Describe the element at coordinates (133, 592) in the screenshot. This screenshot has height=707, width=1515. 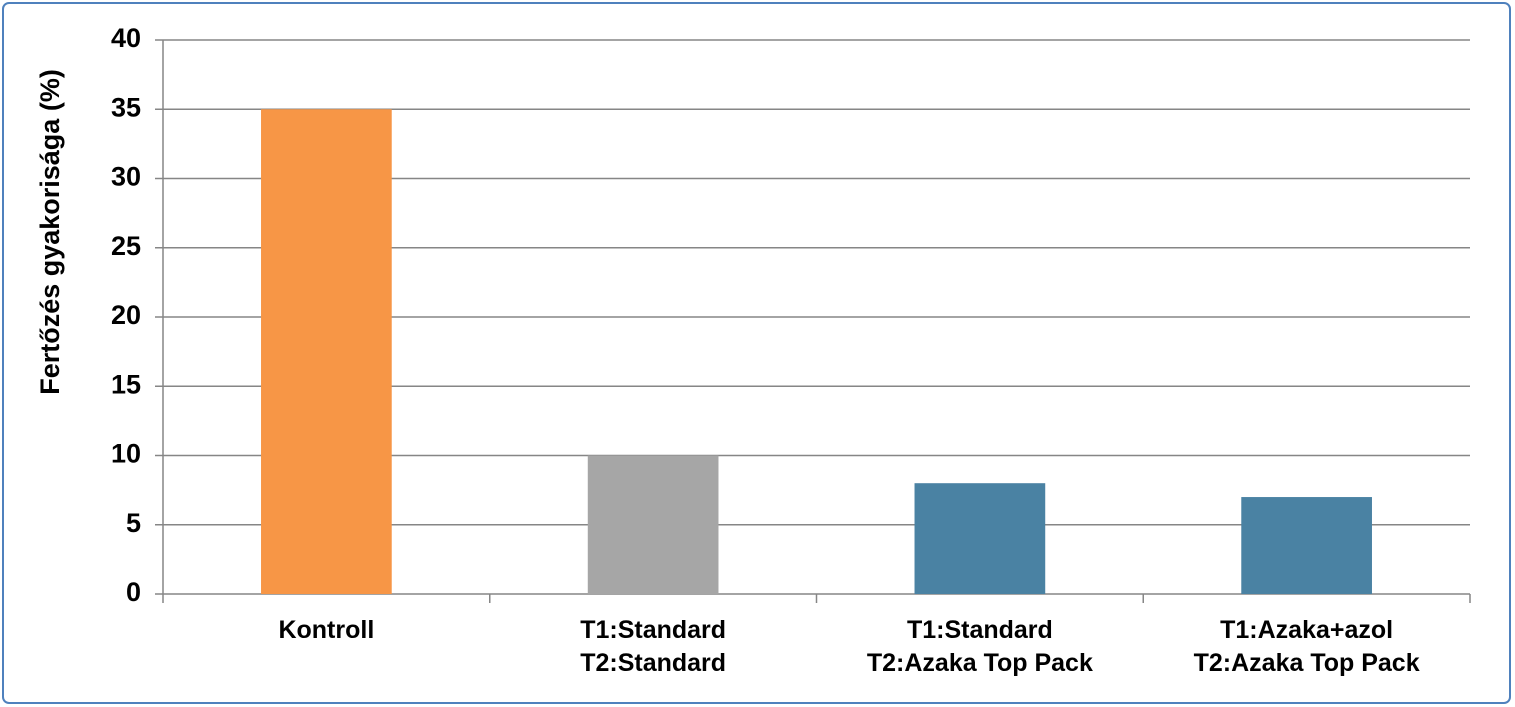
I see `y-tick-label: 0` at that location.